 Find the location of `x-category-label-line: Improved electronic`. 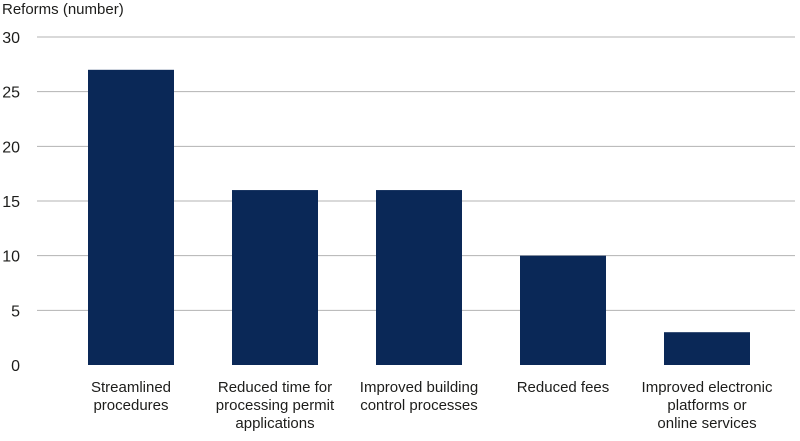

x-category-label-line: Improved electronic is located at coordinates (707, 387).